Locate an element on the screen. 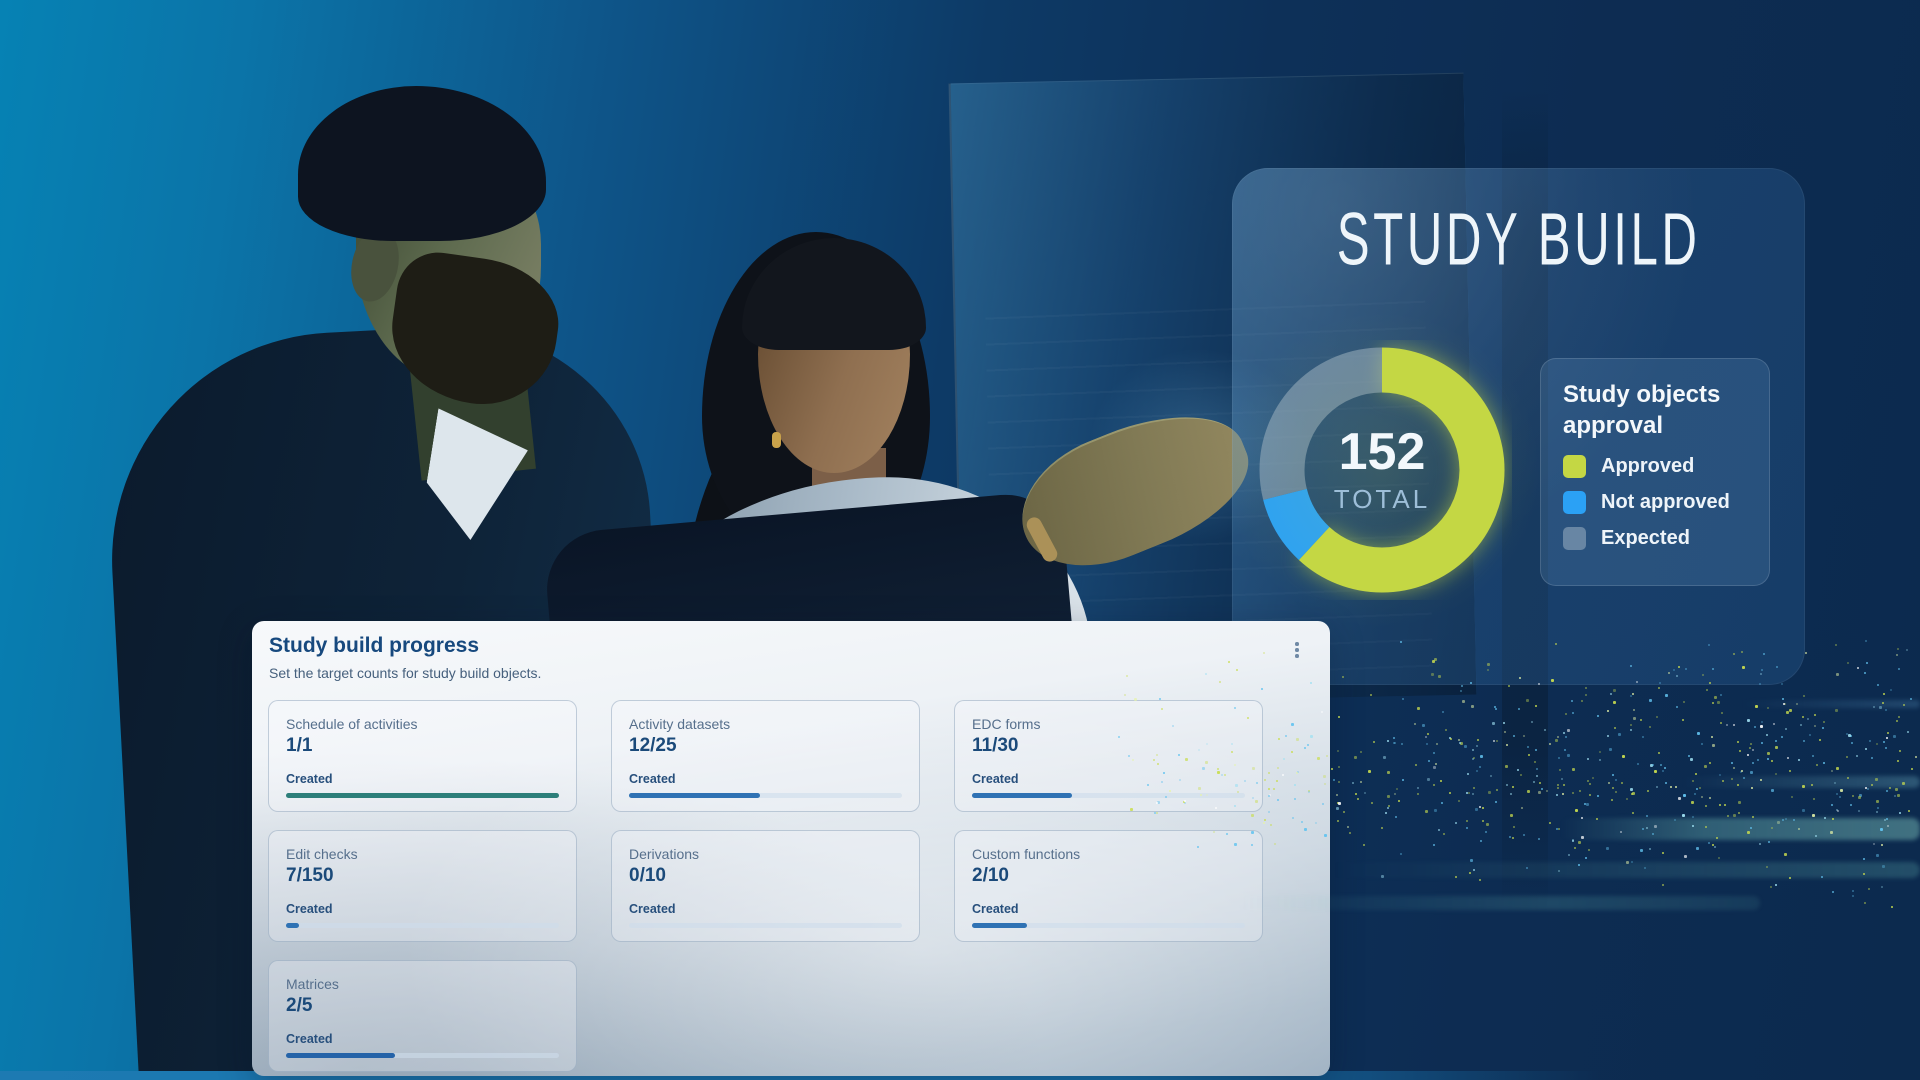  donut-center: 152 TOTAL is located at coordinates (1382, 470).